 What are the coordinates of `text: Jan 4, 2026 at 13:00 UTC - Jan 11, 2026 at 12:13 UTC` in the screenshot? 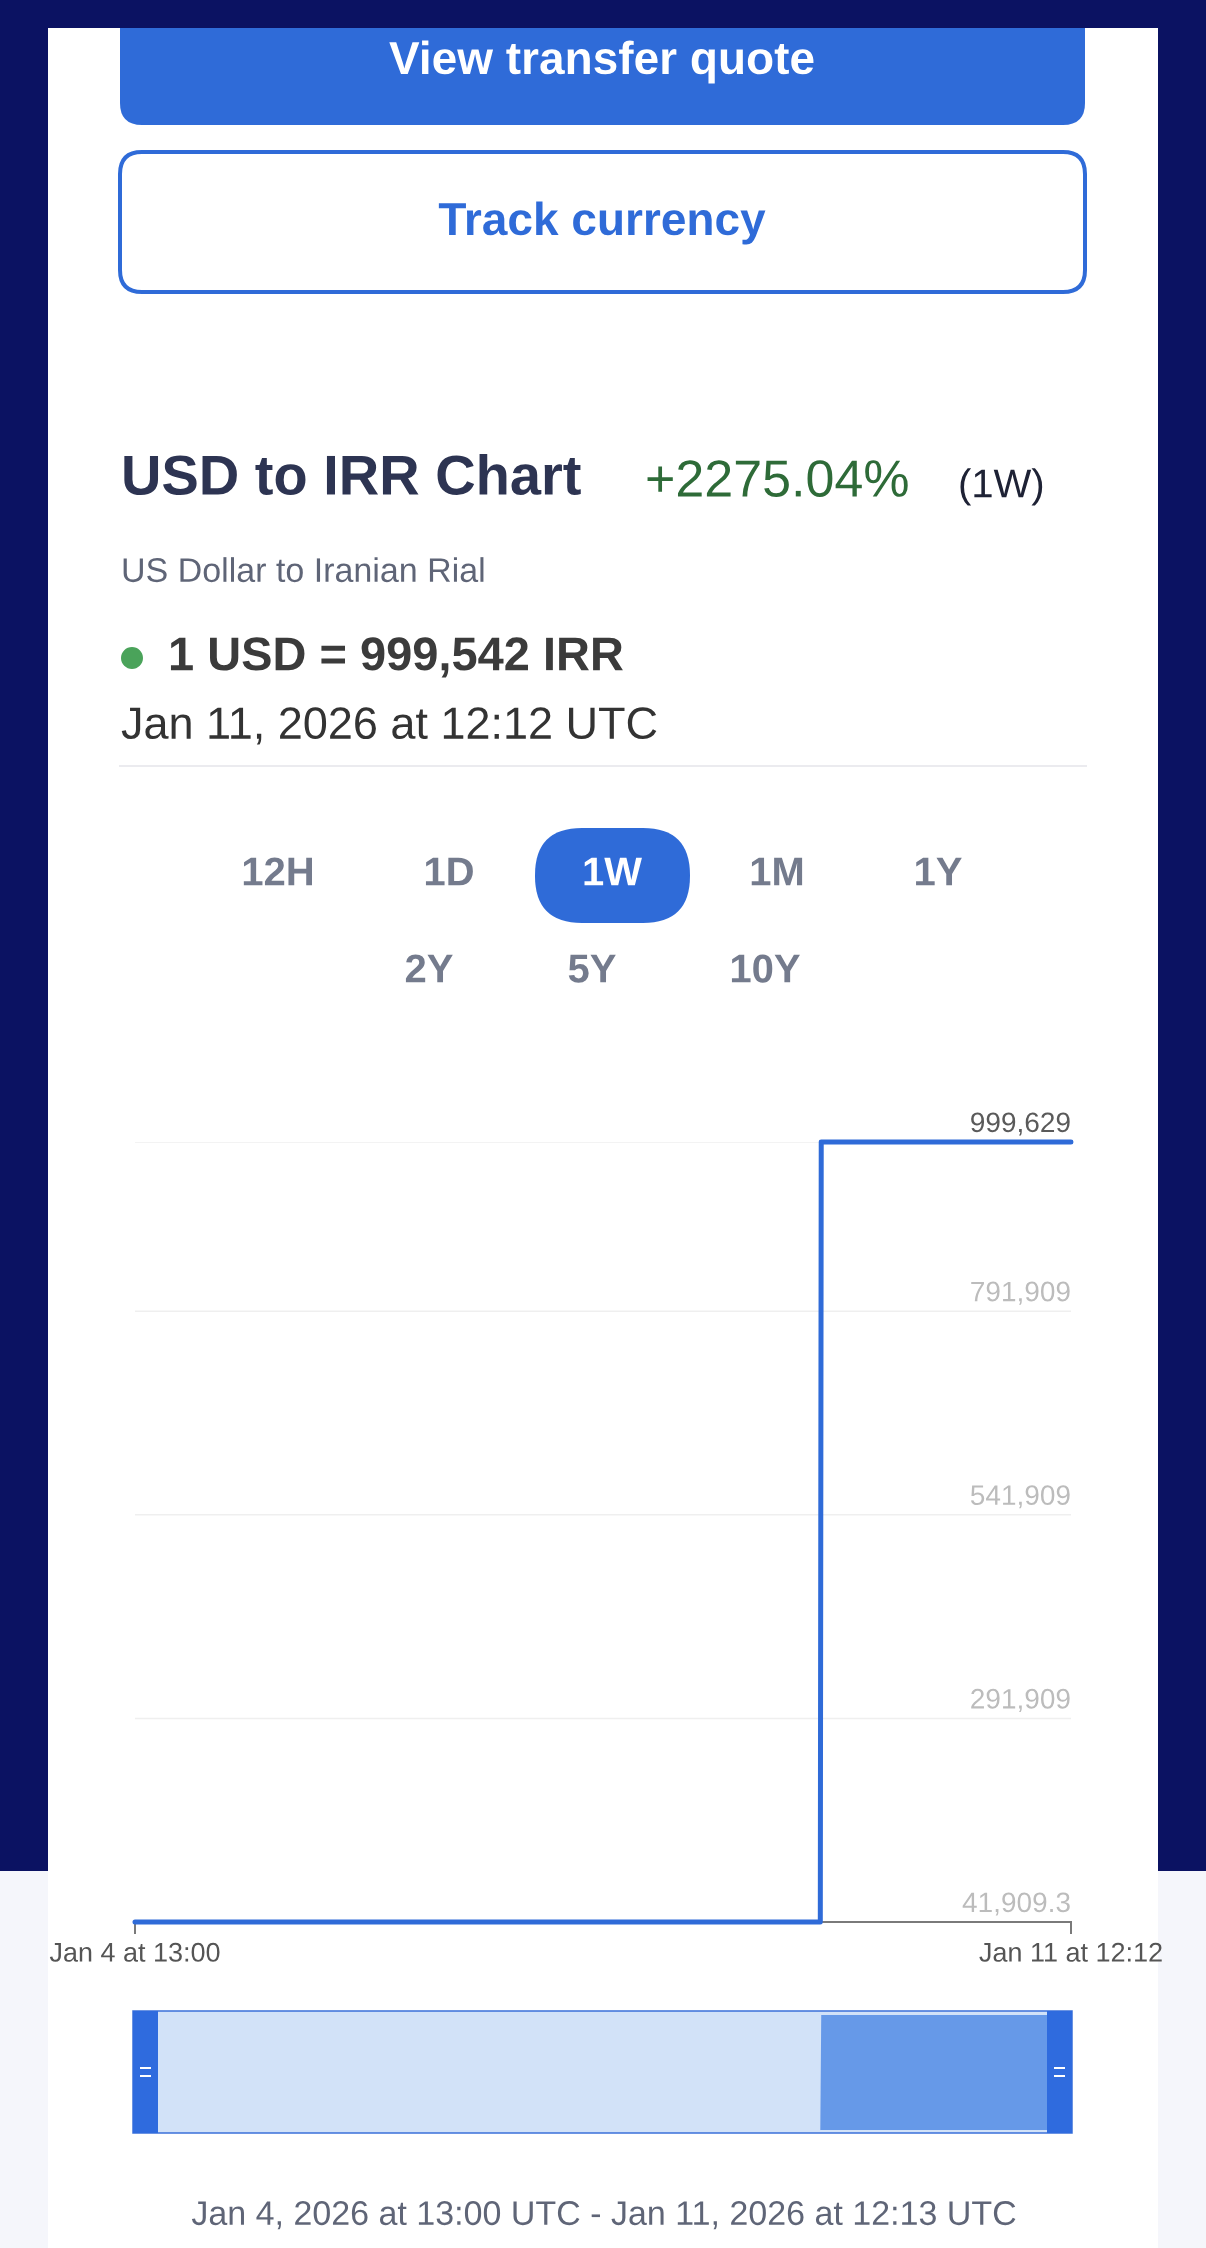 It's located at (603, 2215).